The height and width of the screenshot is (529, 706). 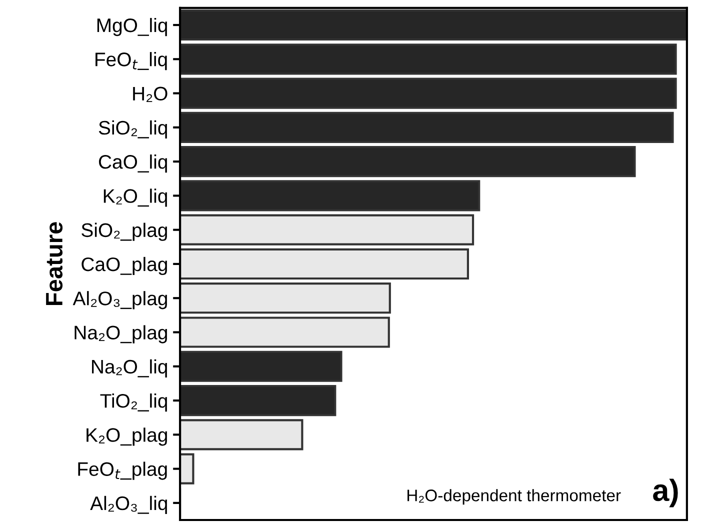 I want to click on annotation: a), so click(x=665, y=493).